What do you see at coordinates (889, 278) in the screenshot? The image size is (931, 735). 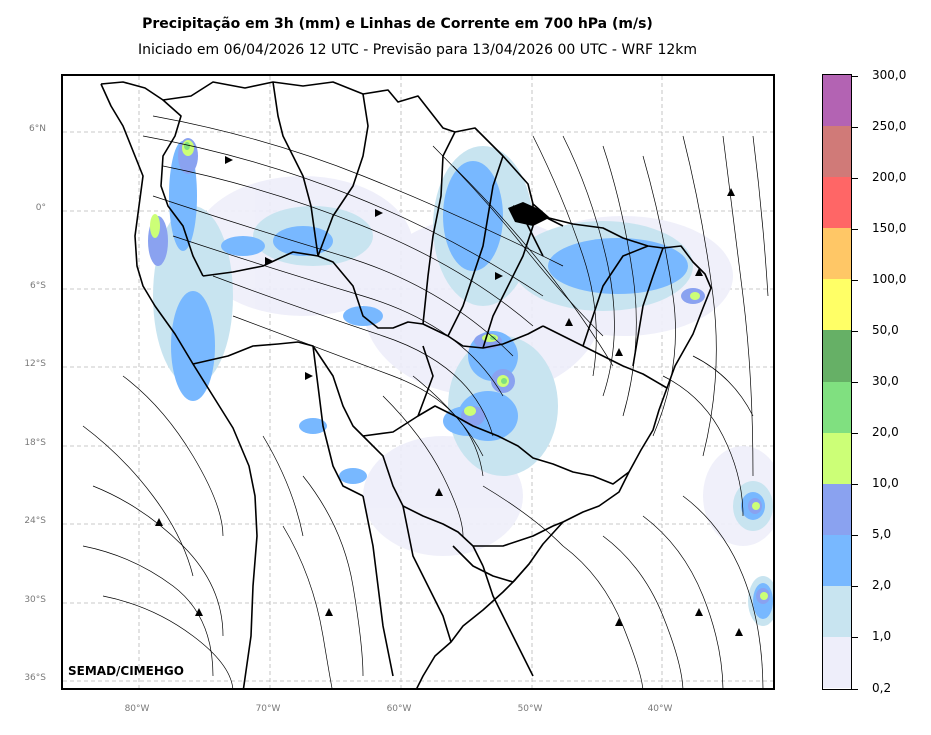 I see `colorbar-tick-label: 100,0` at bounding box center [889, 278].